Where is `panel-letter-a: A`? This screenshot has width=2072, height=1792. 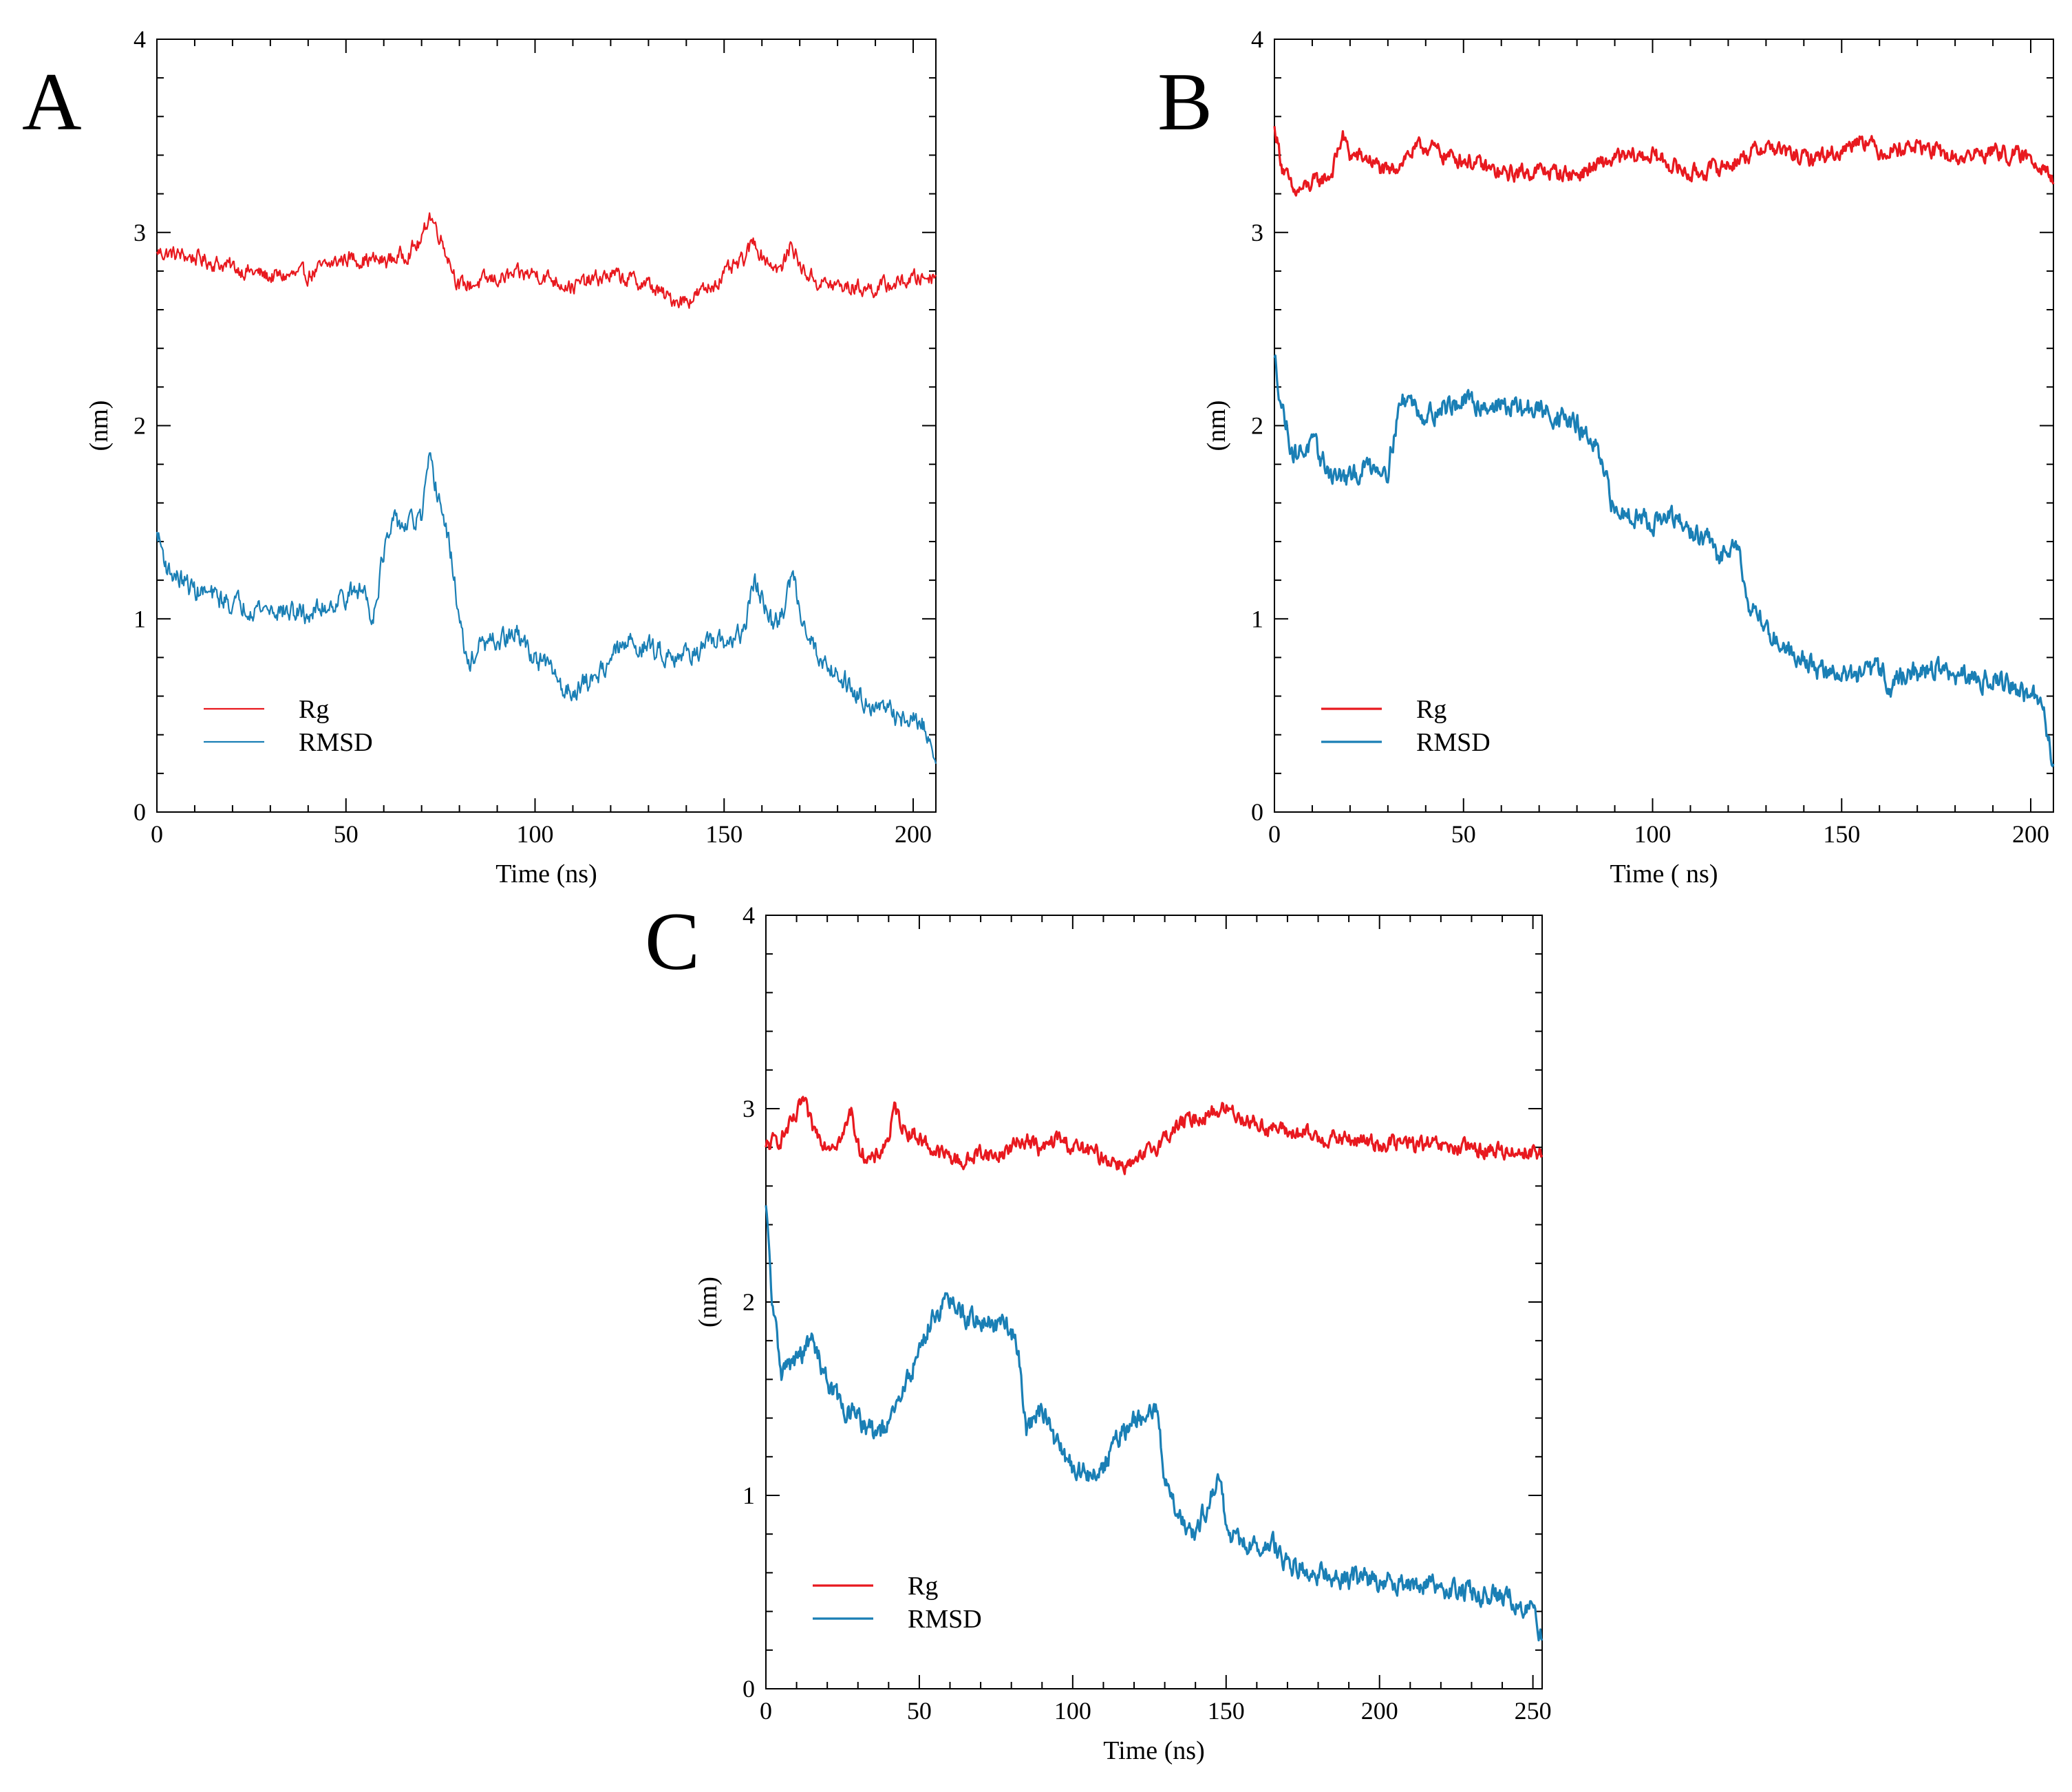 panel-letter-a: A is located at coordinates (52, 102).